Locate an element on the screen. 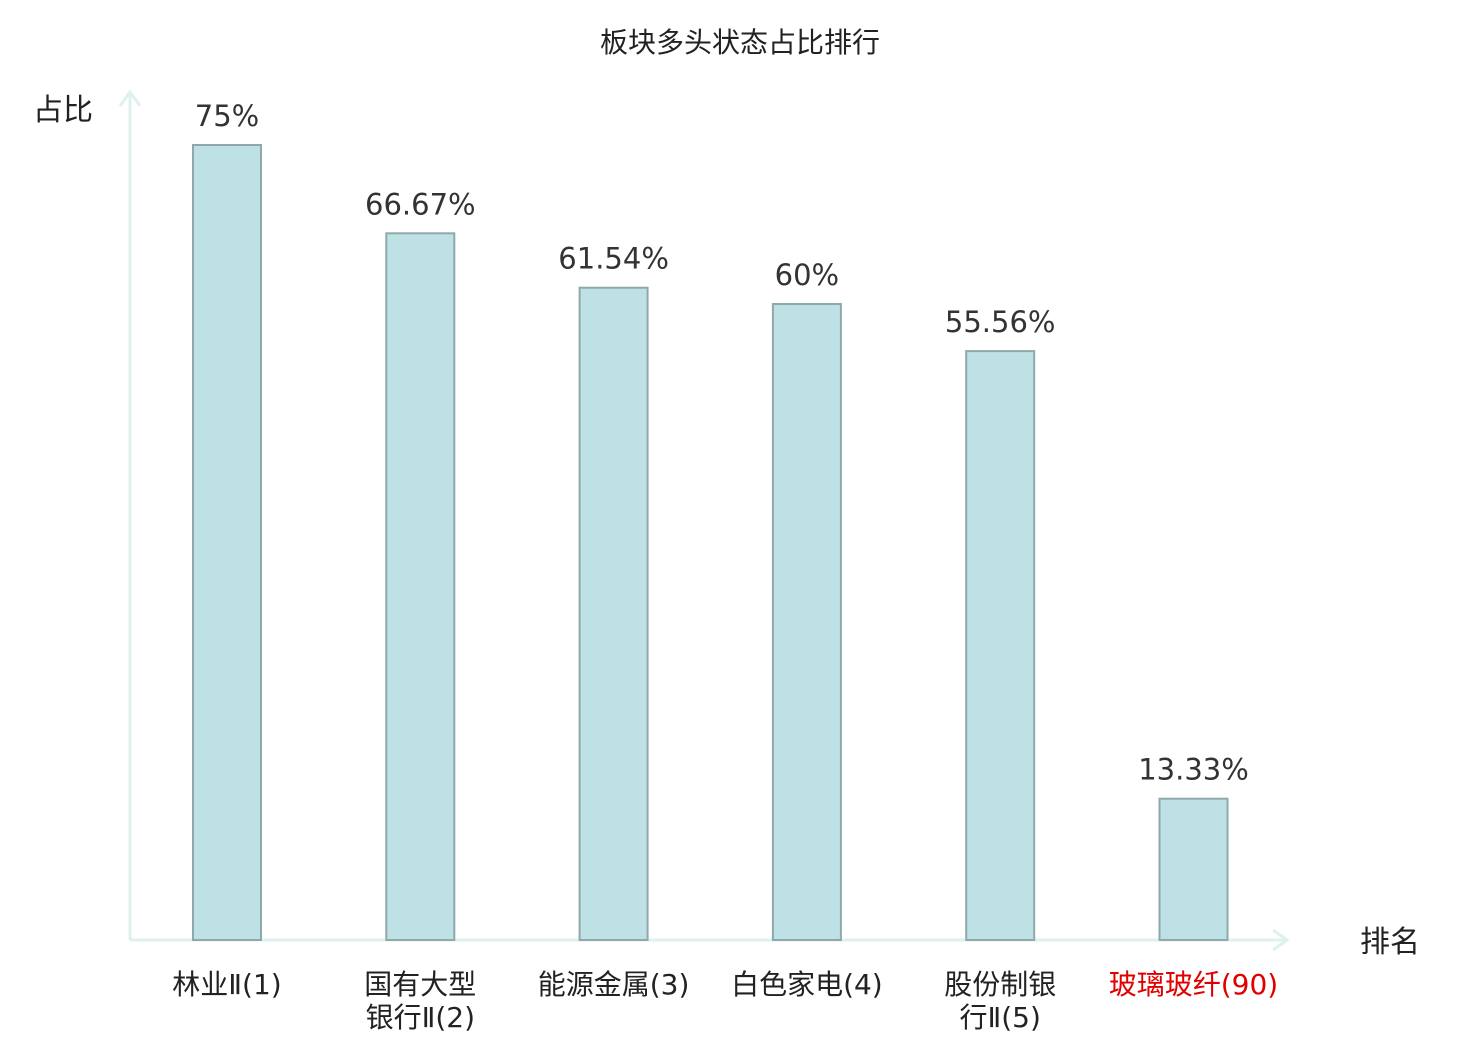  category-label: 林业Ⅱ(1) is located at coordinates (226, 984).